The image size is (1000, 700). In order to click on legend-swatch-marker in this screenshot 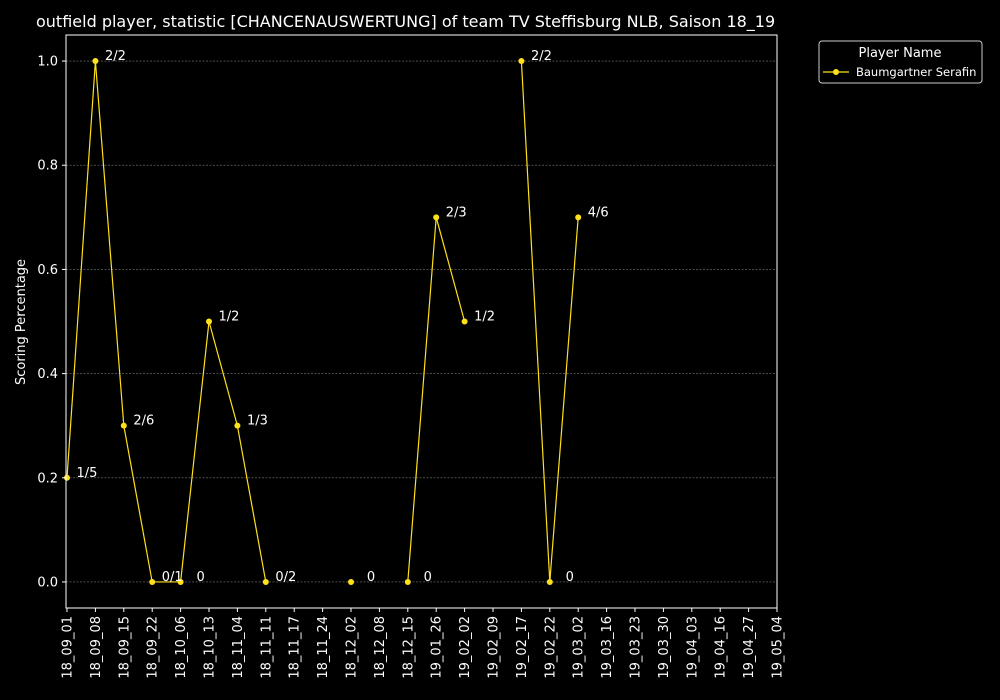, I will do `click(836, 72)`.